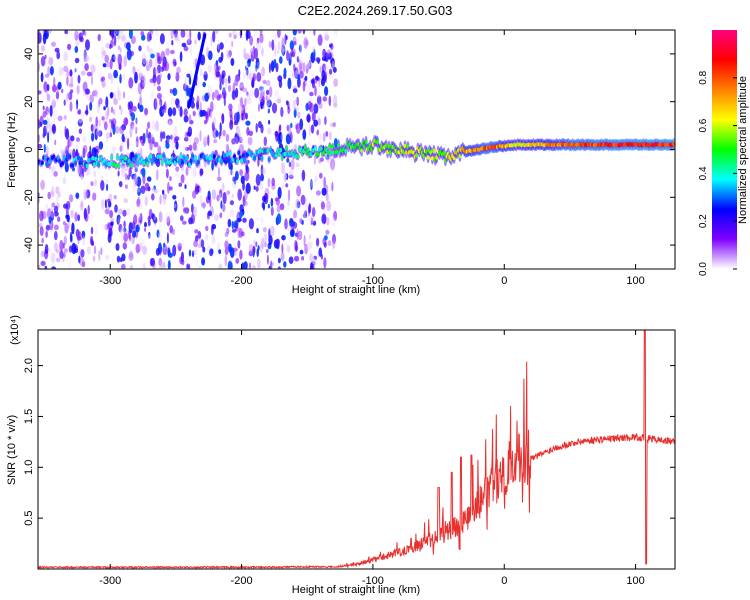 The height and width of the screenshot is (600, 750). I want to click on colorbar-tick-label: 0.8, so click(703, 77).